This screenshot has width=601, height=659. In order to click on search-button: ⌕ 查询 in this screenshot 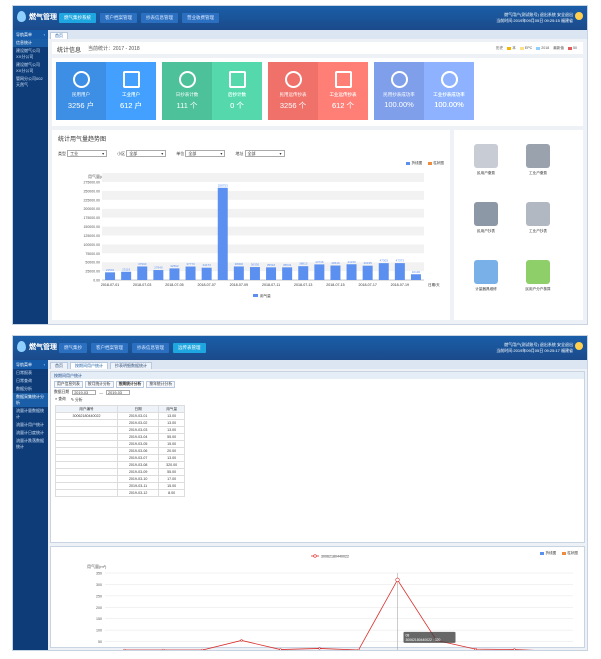, I will do `click(60, 399)`.